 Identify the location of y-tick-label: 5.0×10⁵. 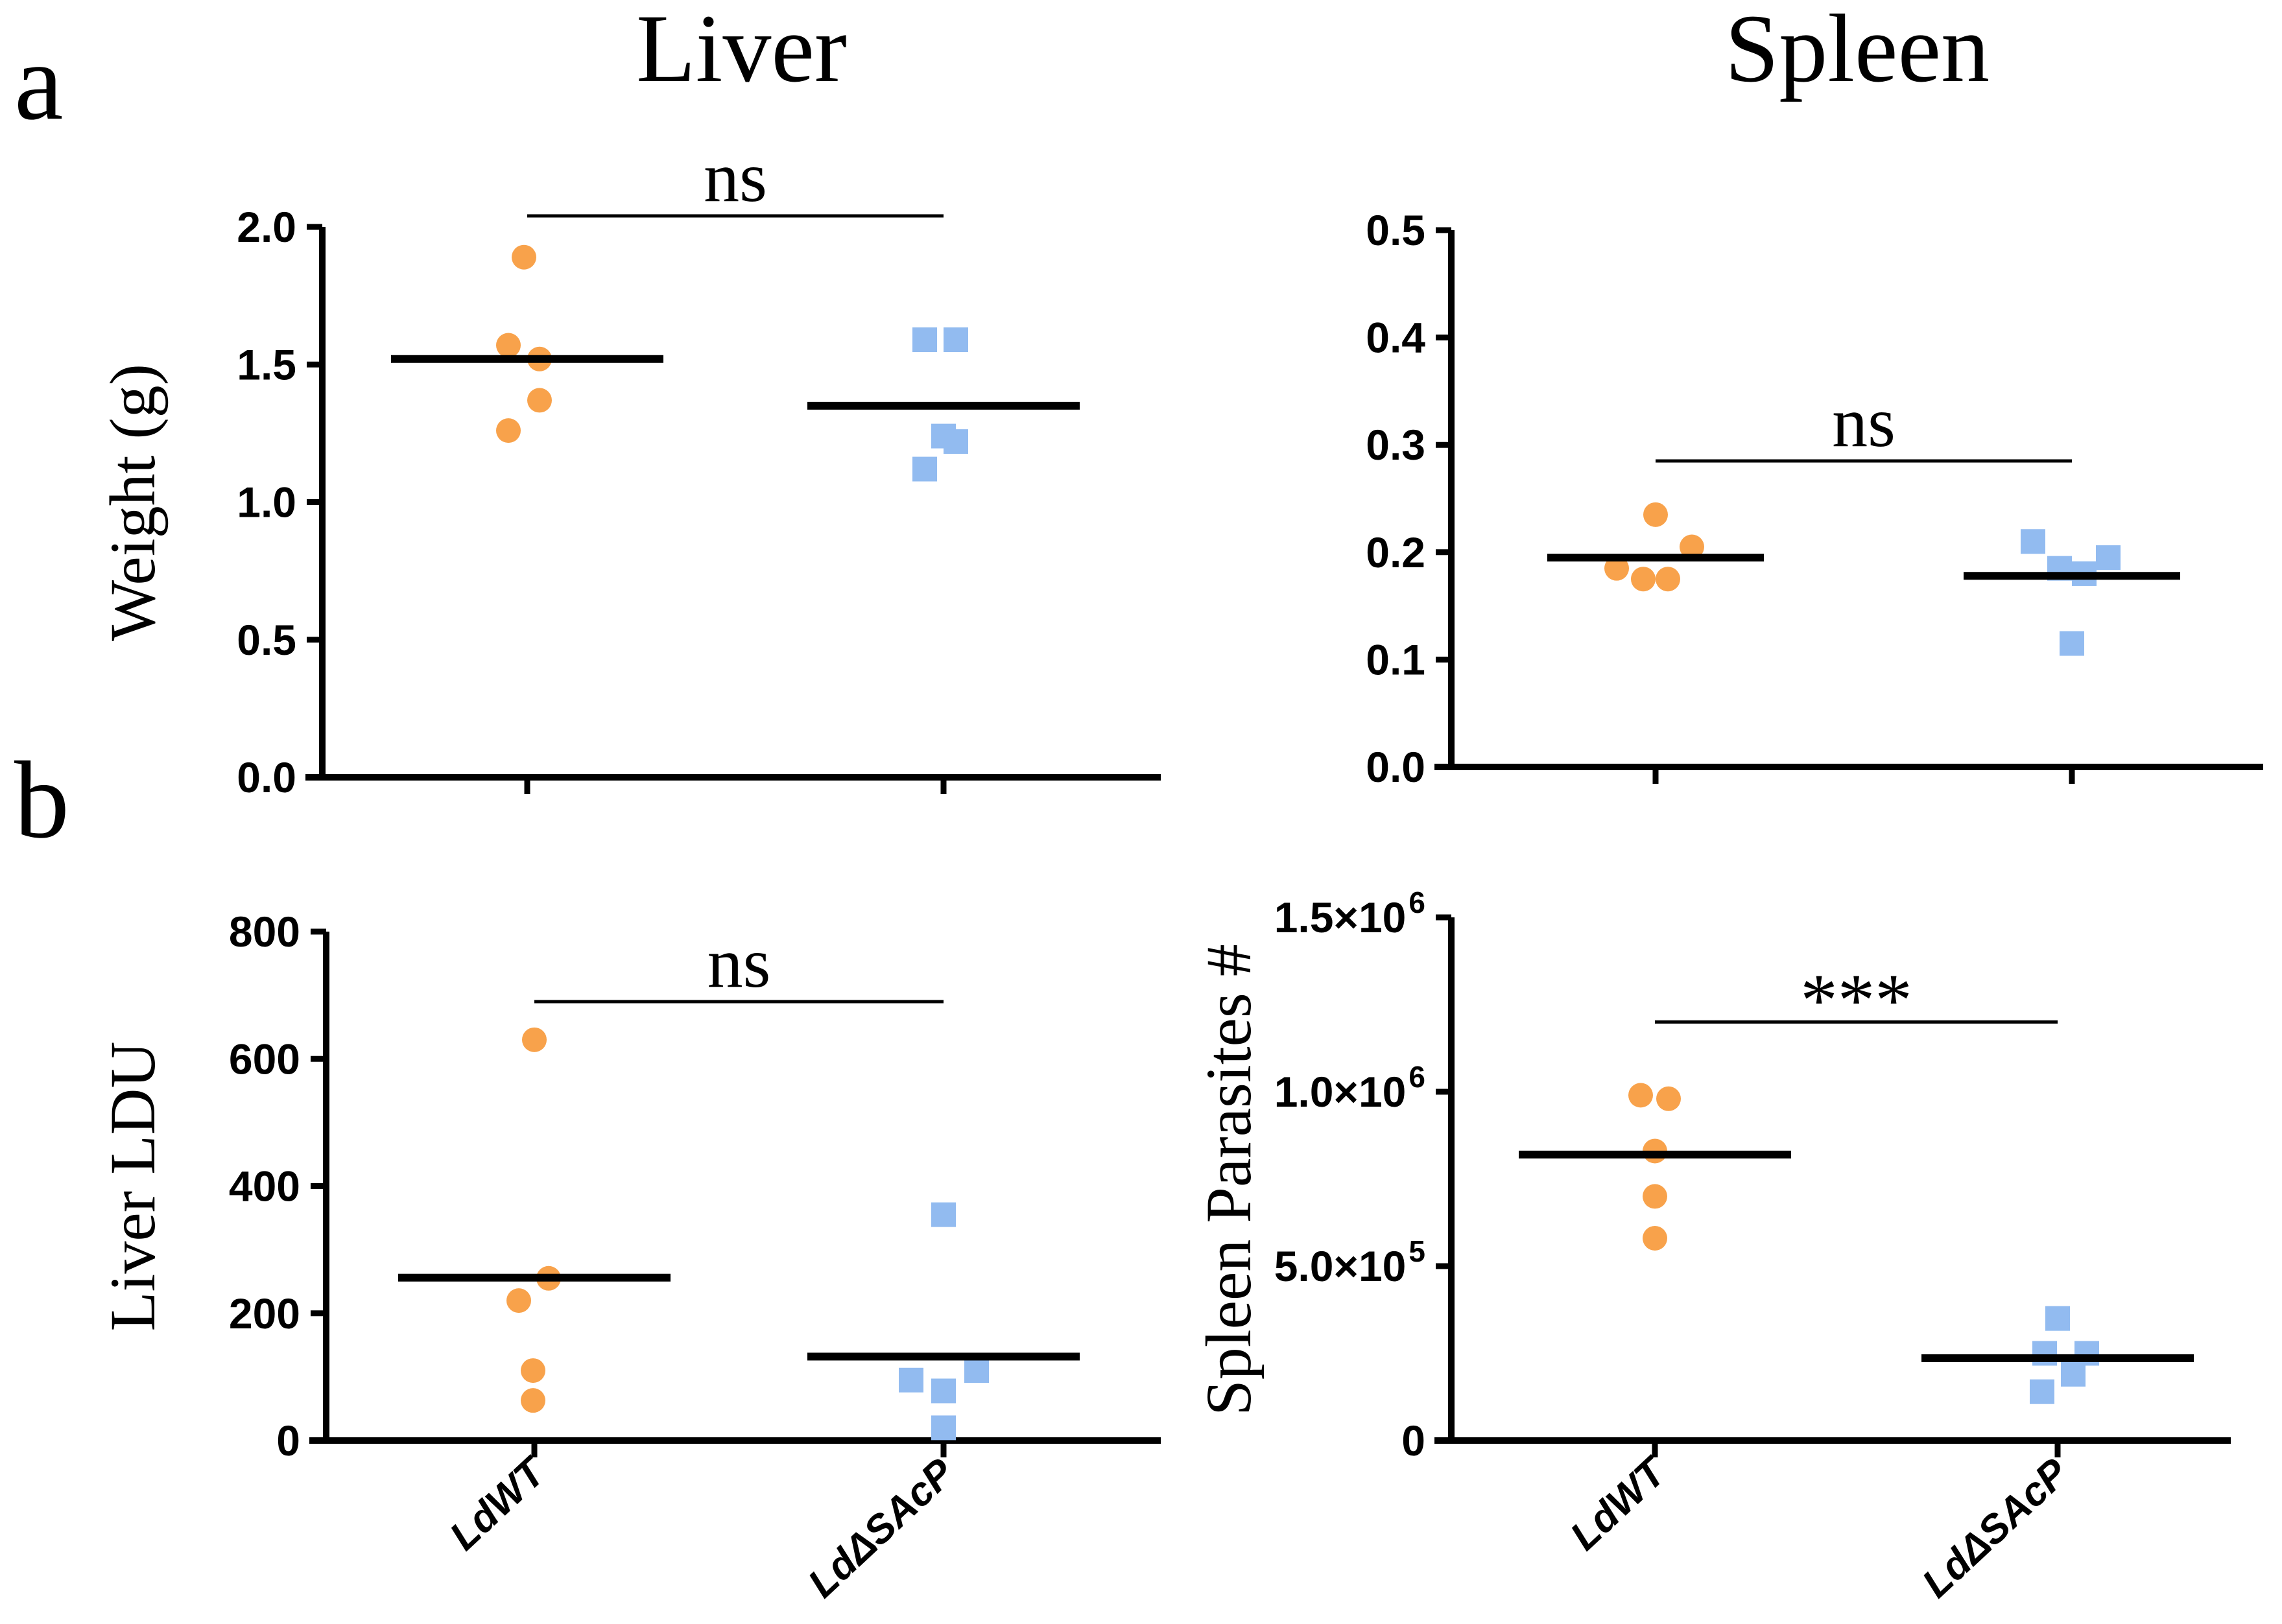
(1349, 1262).